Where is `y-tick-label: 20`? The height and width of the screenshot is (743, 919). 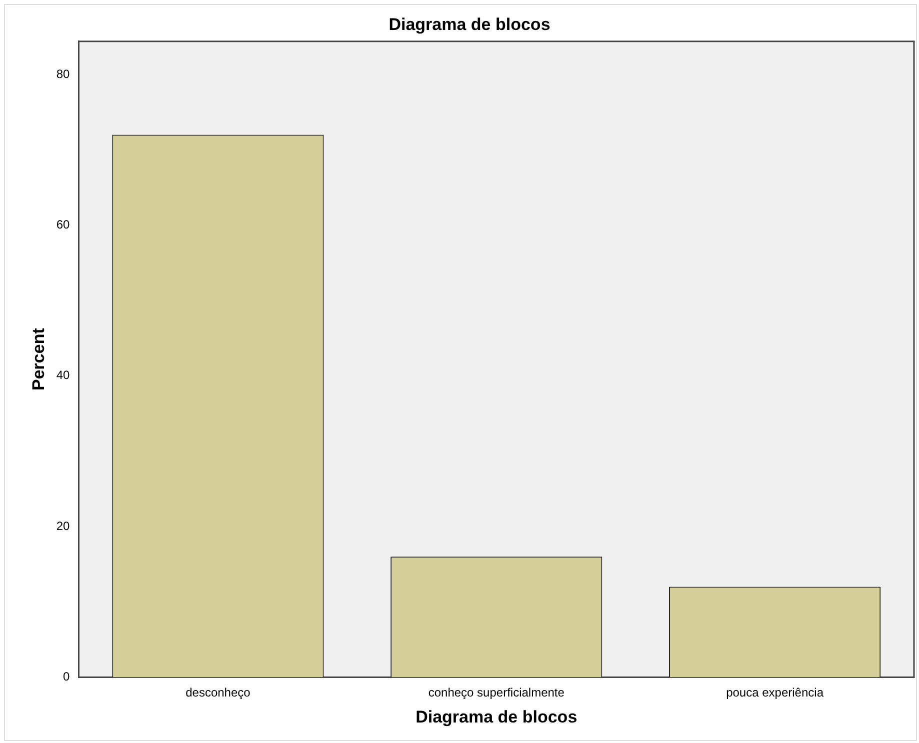 y-tick-label: 20 is located at coordinates (63, 525).